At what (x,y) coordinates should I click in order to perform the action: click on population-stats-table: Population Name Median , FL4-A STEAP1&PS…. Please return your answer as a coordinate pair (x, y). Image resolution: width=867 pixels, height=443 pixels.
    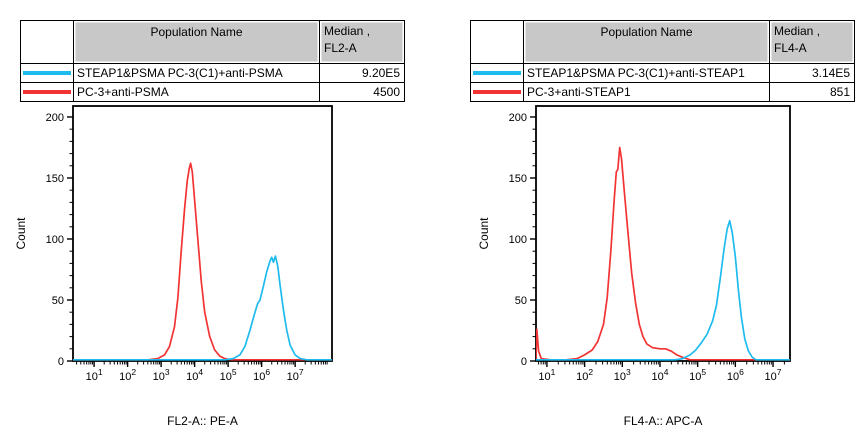
    Looking at the image, I should click on (662, 61).